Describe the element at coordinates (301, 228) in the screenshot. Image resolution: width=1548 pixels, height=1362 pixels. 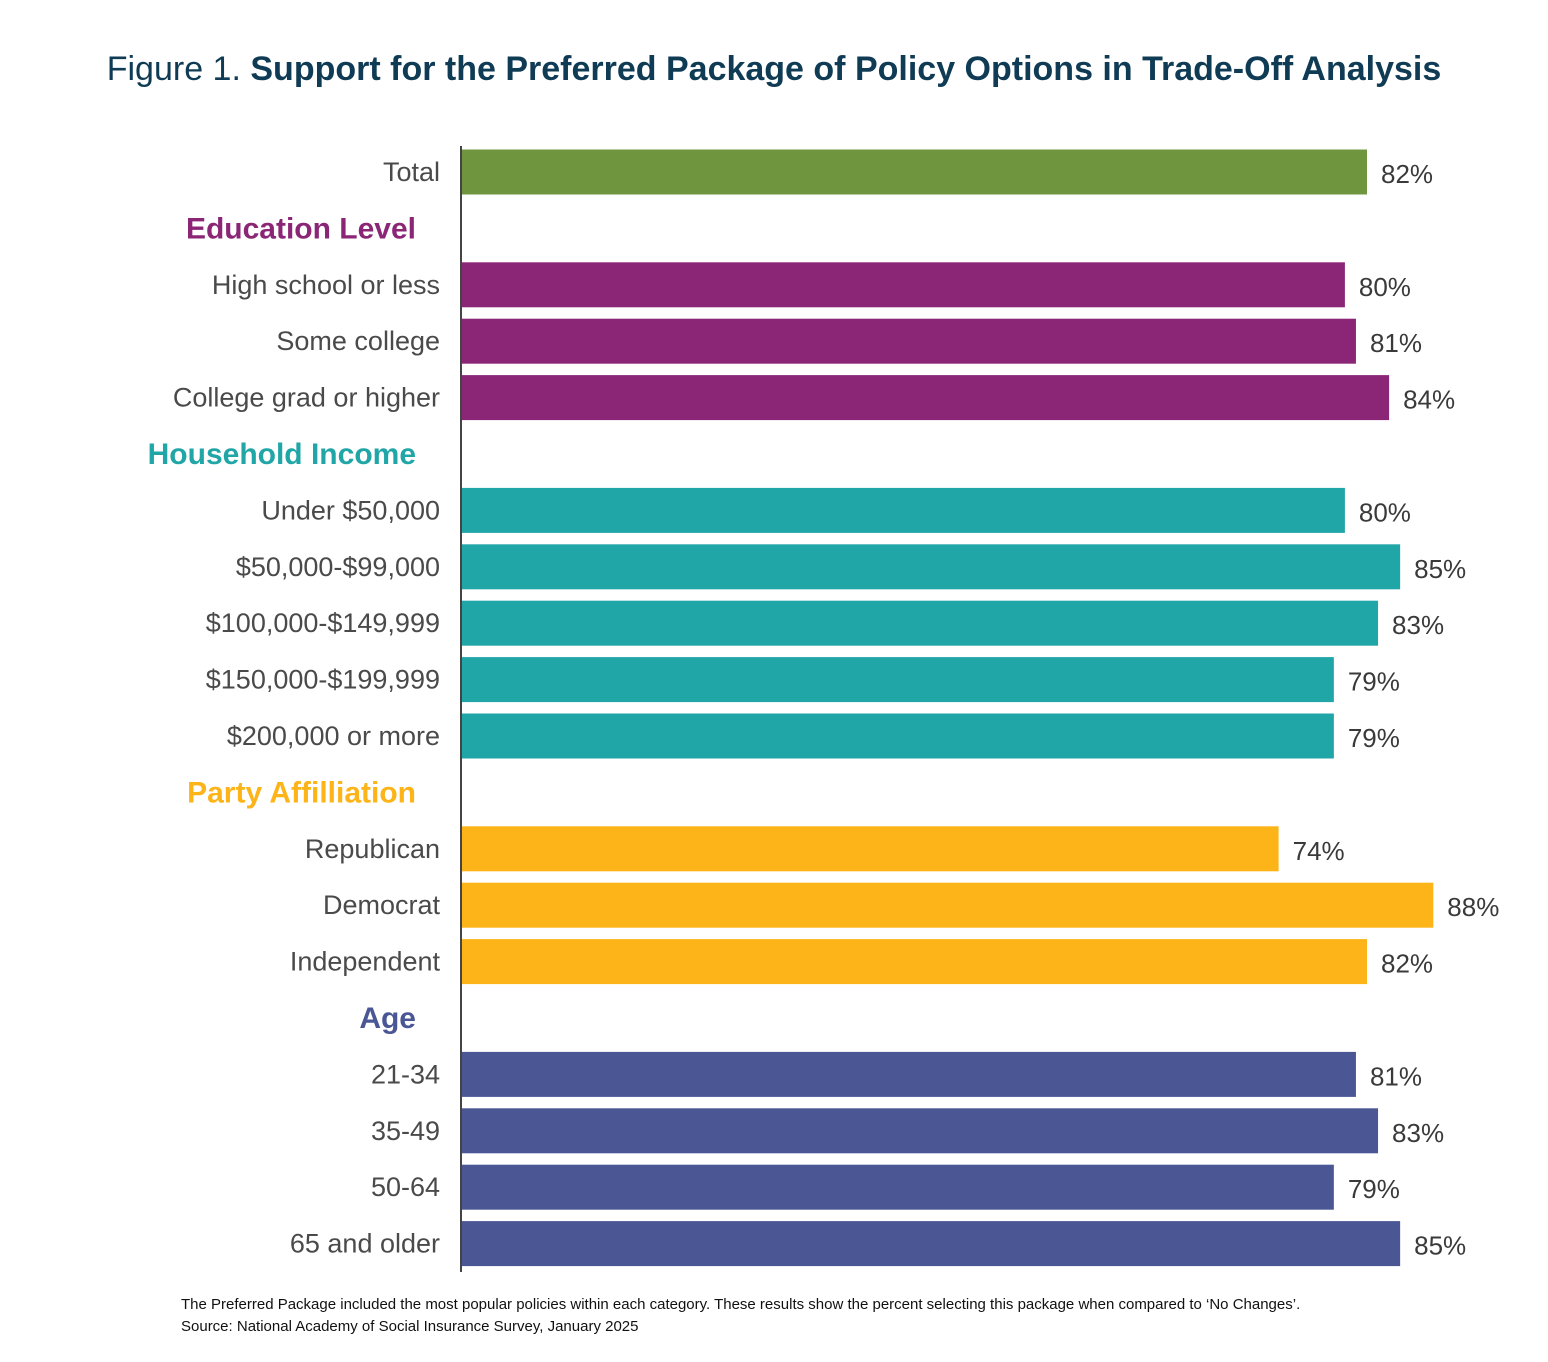
I see `group-label-education-level: Education Level` at that location.